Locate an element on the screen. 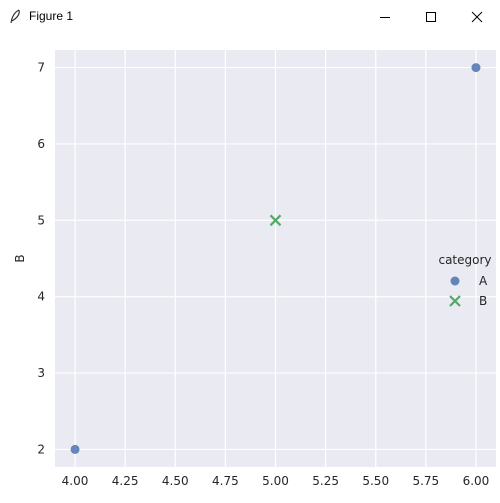 This screenshot has width=500, height=503. maximize-icon is located at coordinates (431, 16).